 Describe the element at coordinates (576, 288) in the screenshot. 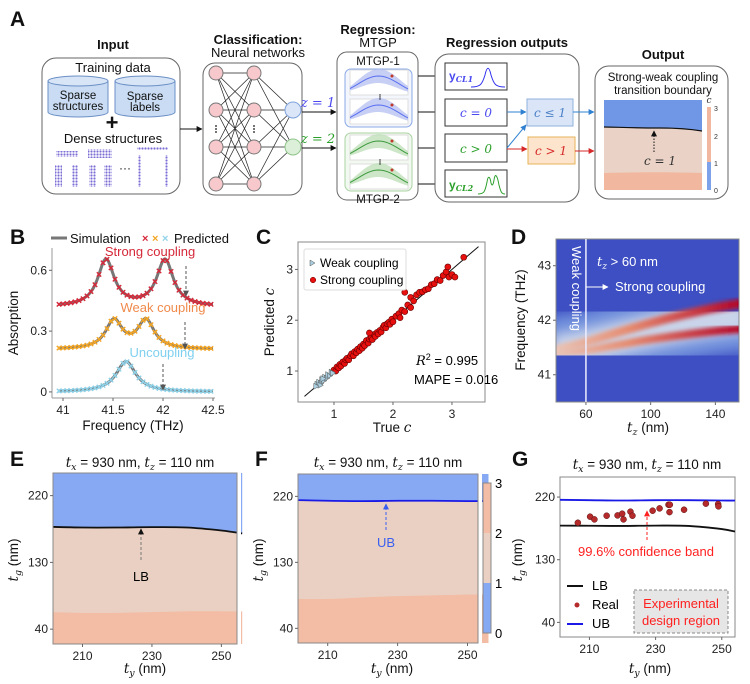

I see `weak-coupling-label: Weak coupling` at that location.